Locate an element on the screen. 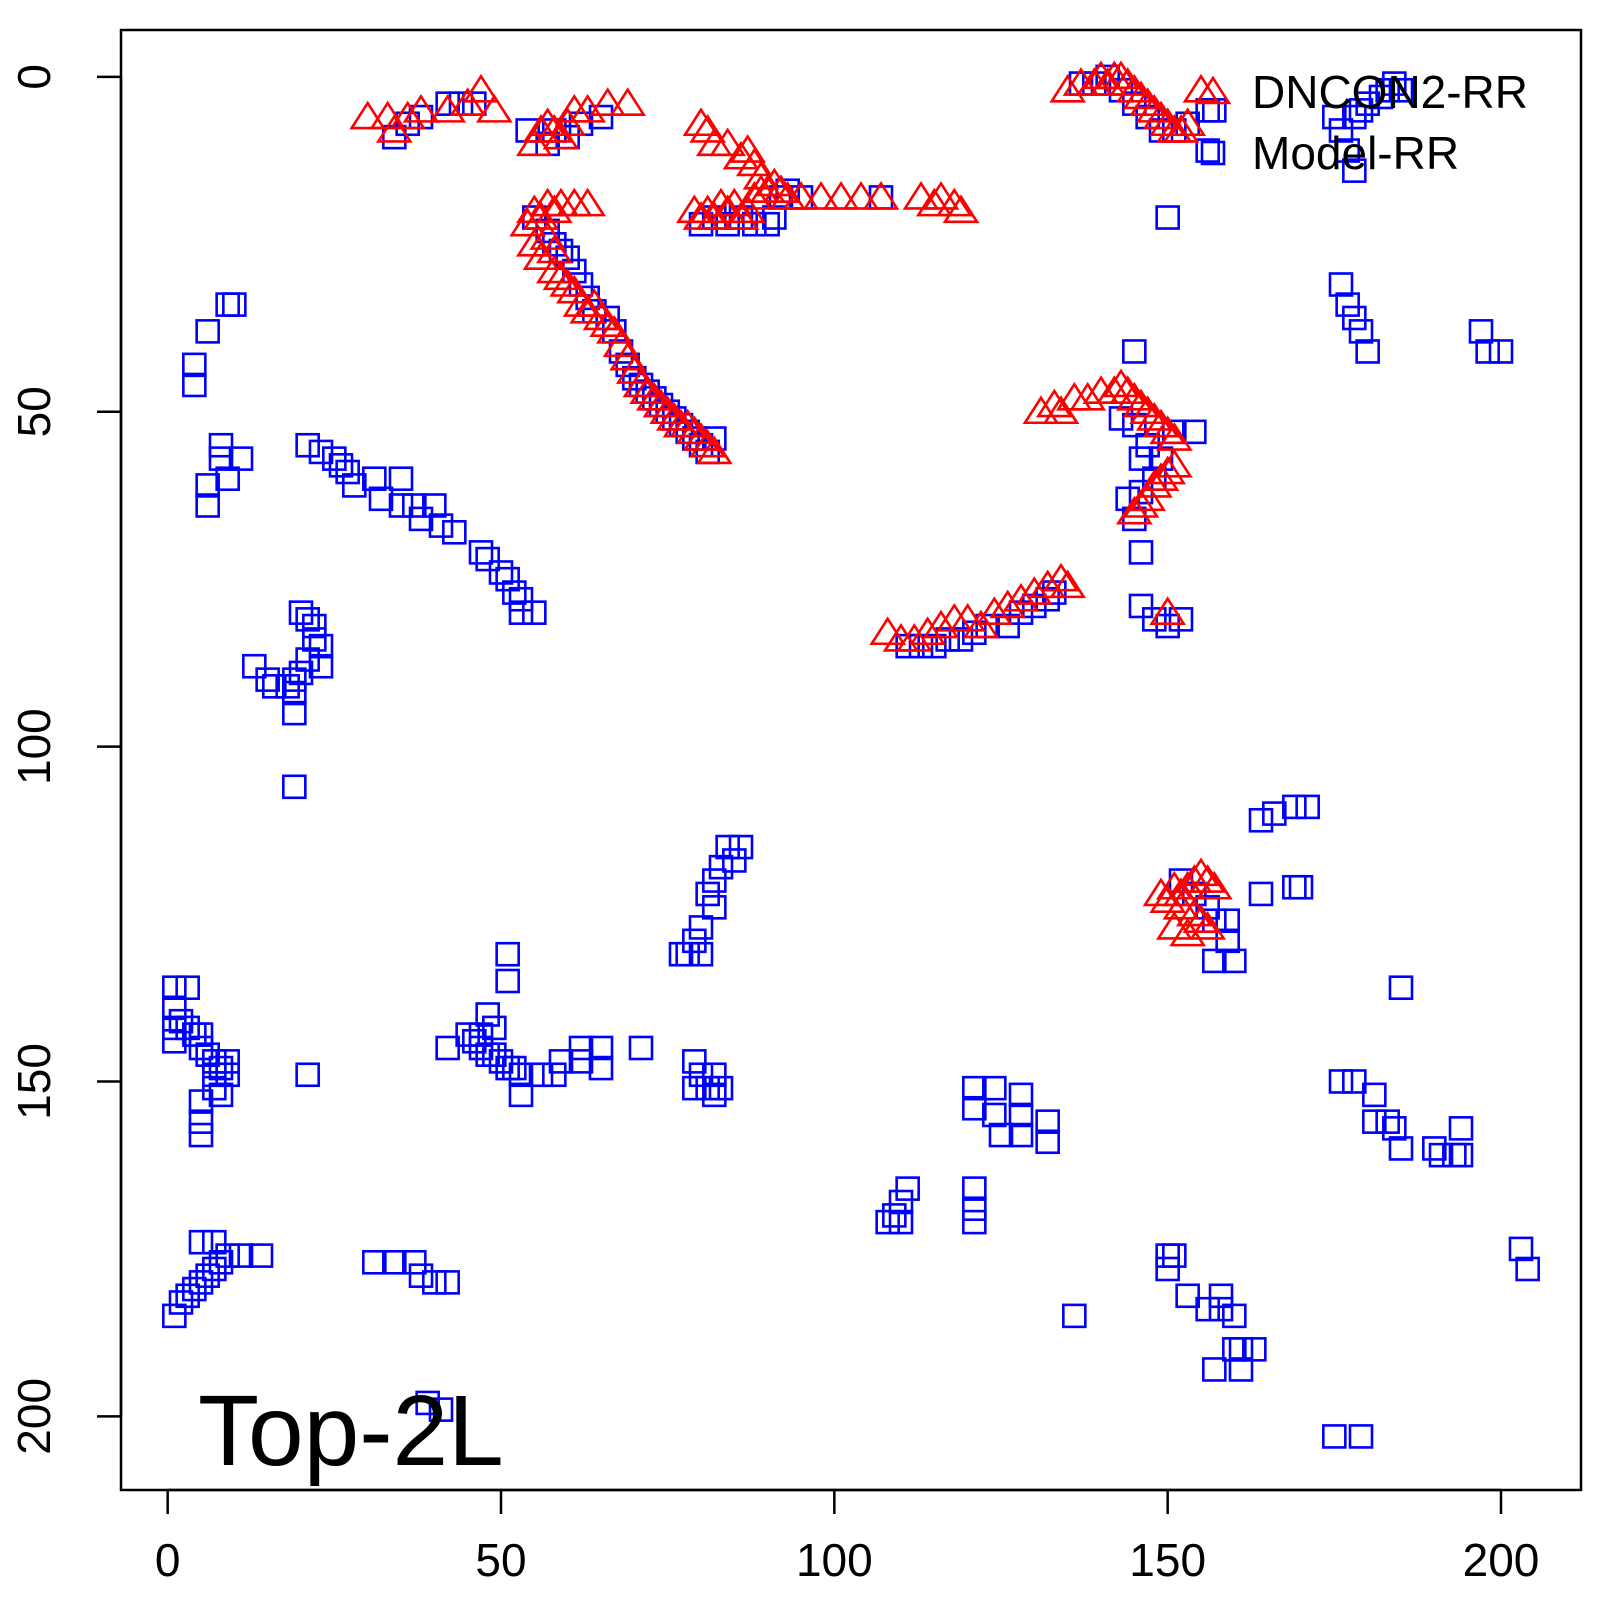 The width and height of the screenshot is (1600, 1600). x-tick-label: 50 is located at coordinates (500, 1560).